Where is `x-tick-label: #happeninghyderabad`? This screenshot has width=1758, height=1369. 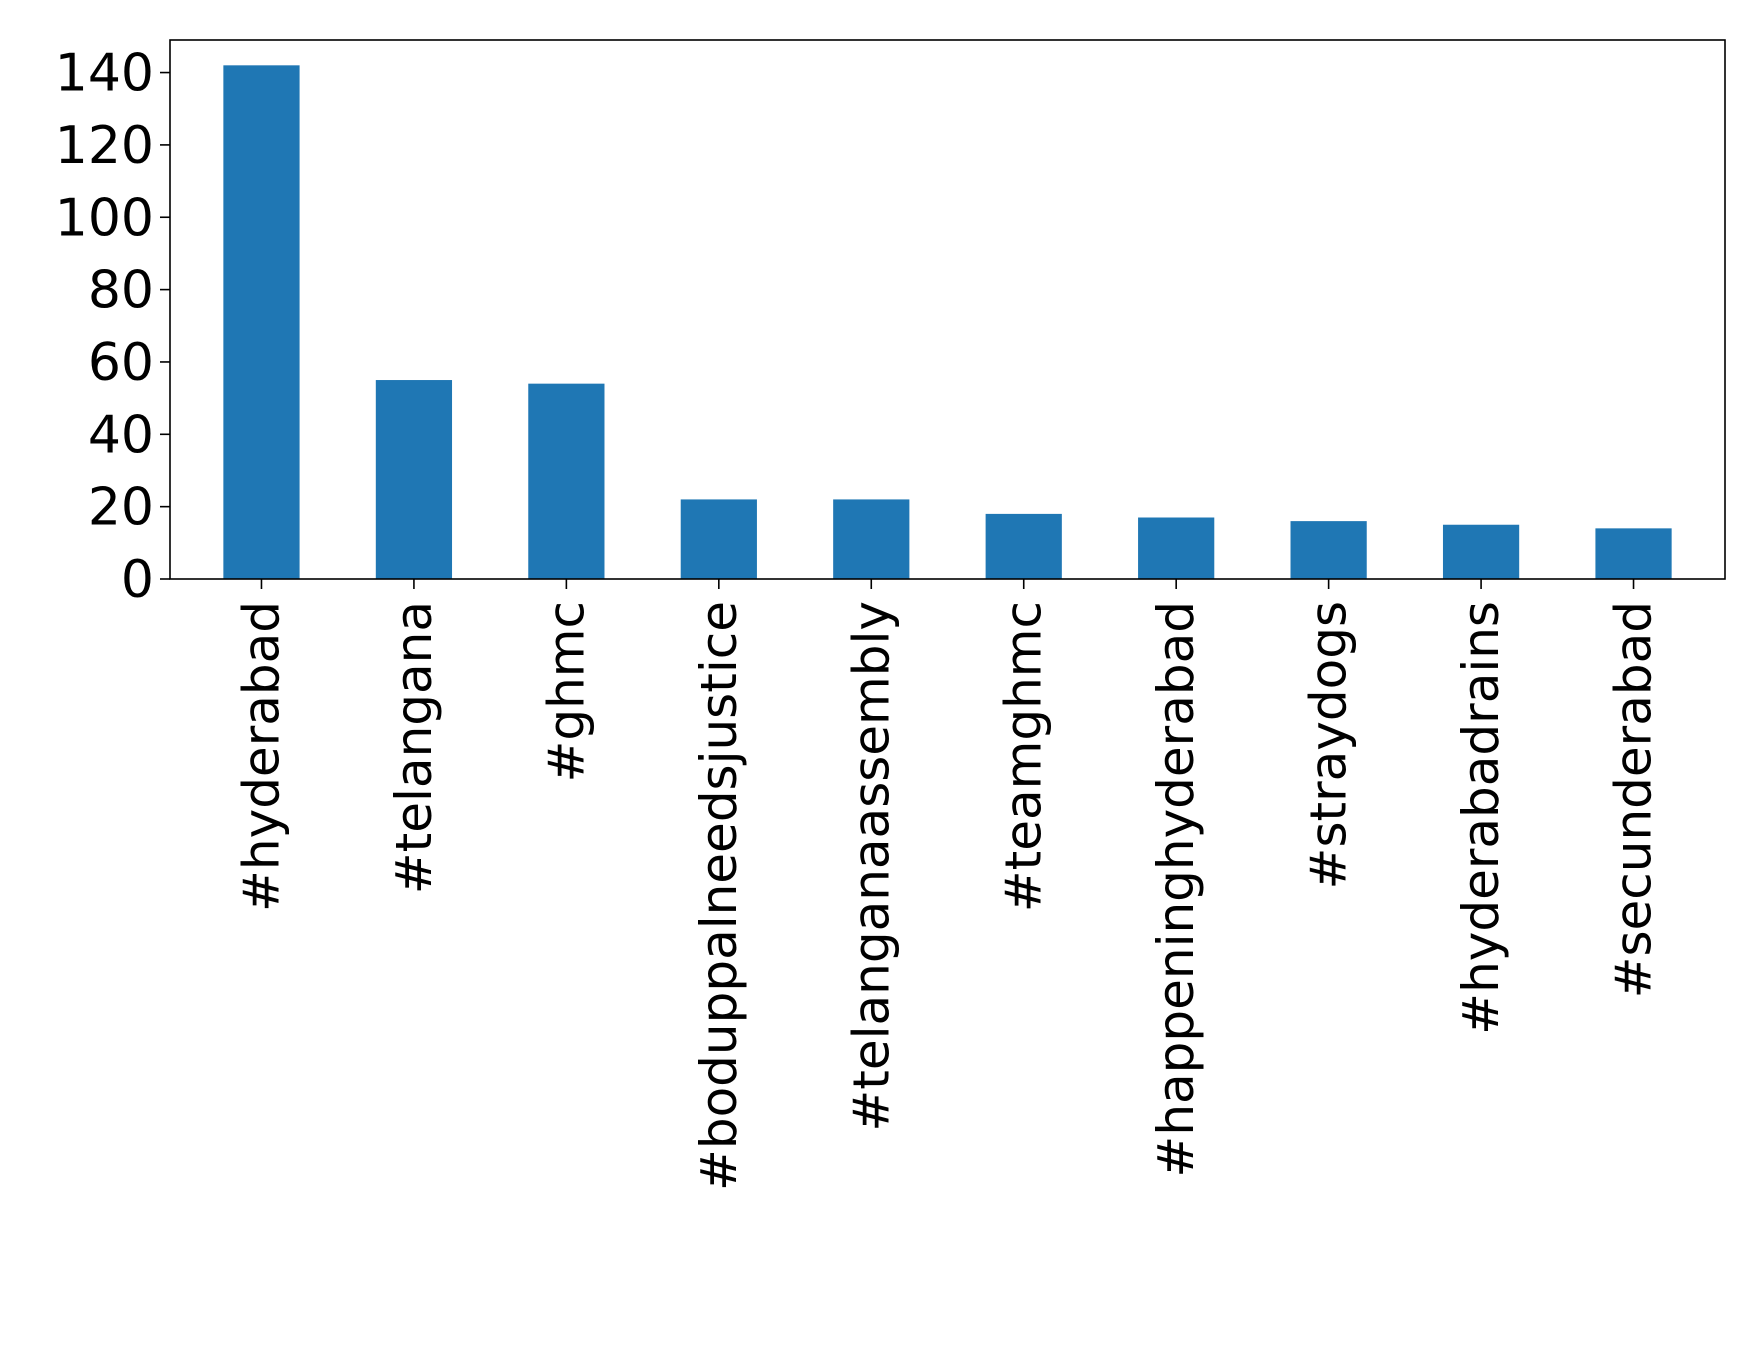
x-tick-label: #happeninghyderabad is located at coordinates (1176, 889).